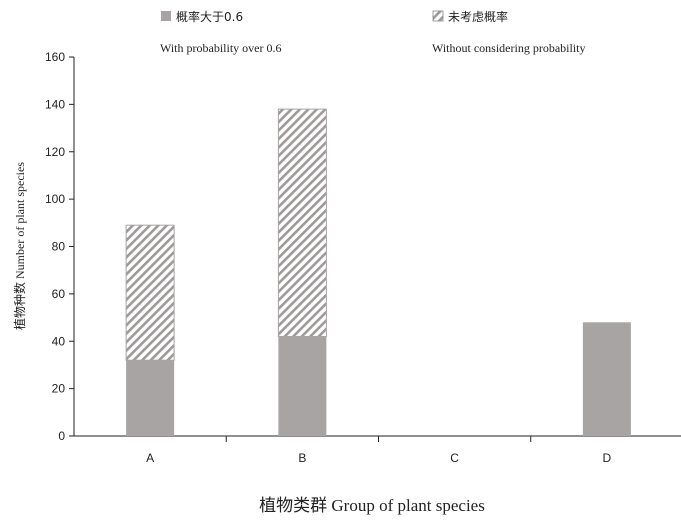 Image resolution: width=681 pixels, height=520 pixels. What do you see at coordinates (509, 48) in the screenshot?
I see `legend-label-series2-en: Without considering probability` at bounding box center [509, 48].